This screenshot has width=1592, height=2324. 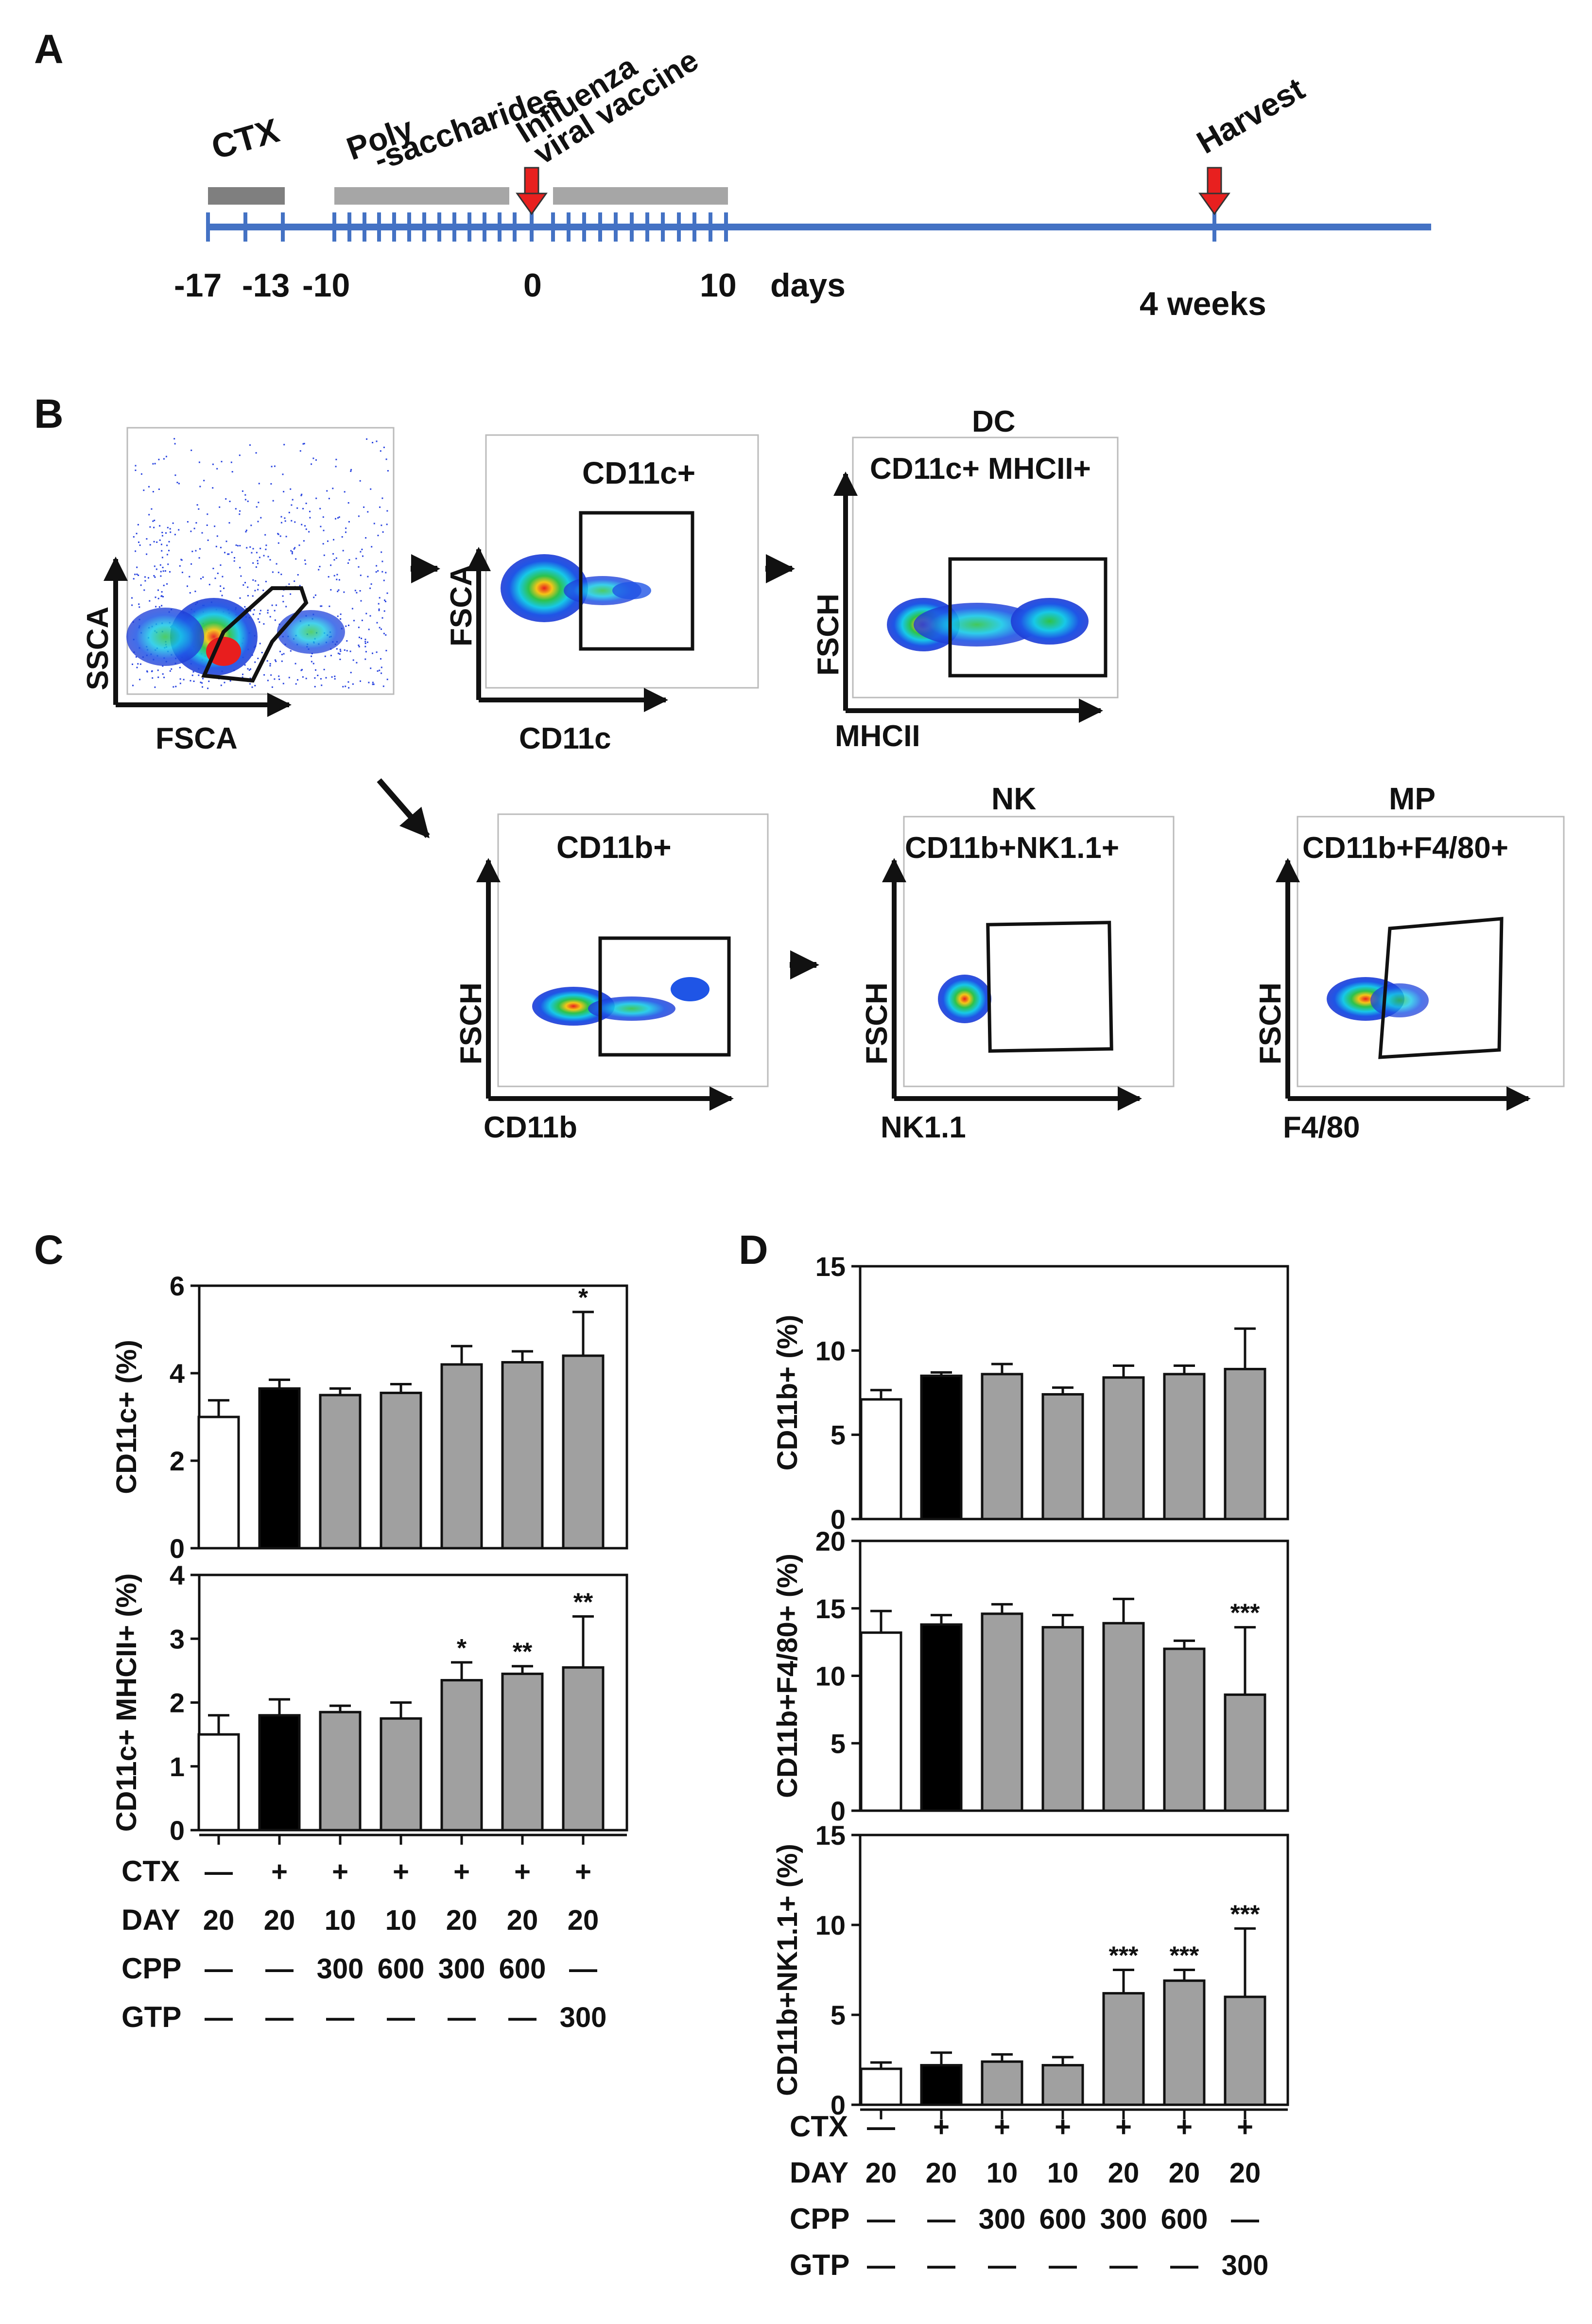 I want to click on flow-plot-3-title: CD11c+ MHCII+, so click(x=980, y=469).